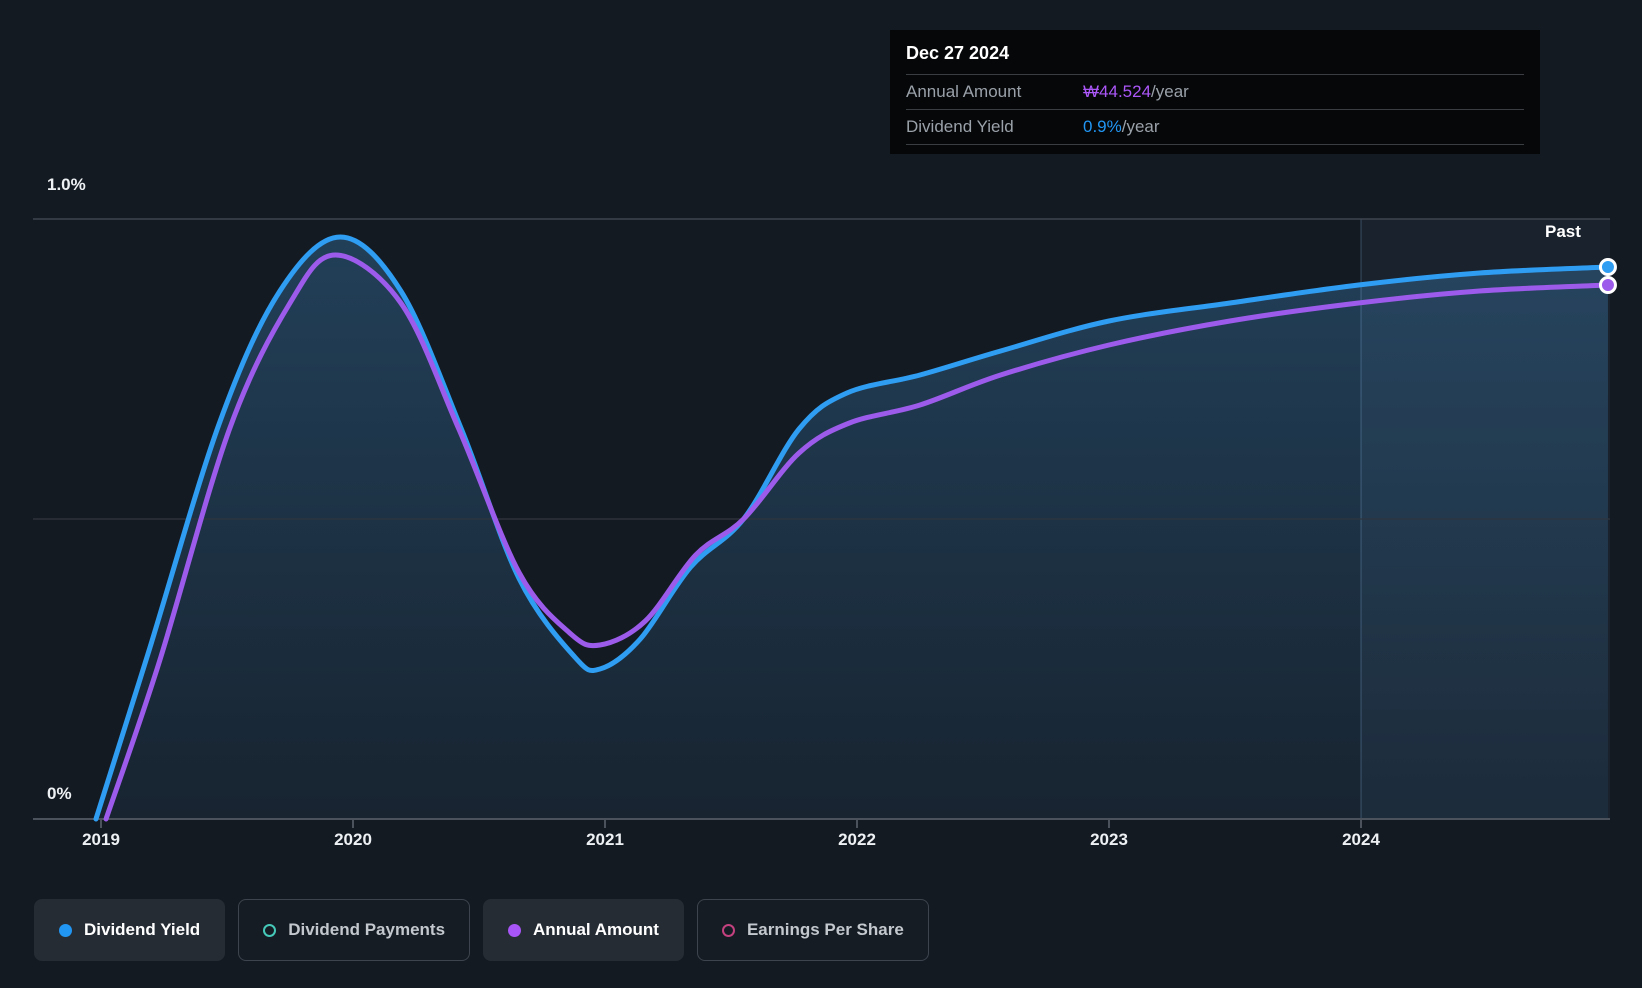  What do you see at coordinates (142, 929) in the screenshot?
I see `legend-label: Dividend Yield` at bounding box center [142, 929].